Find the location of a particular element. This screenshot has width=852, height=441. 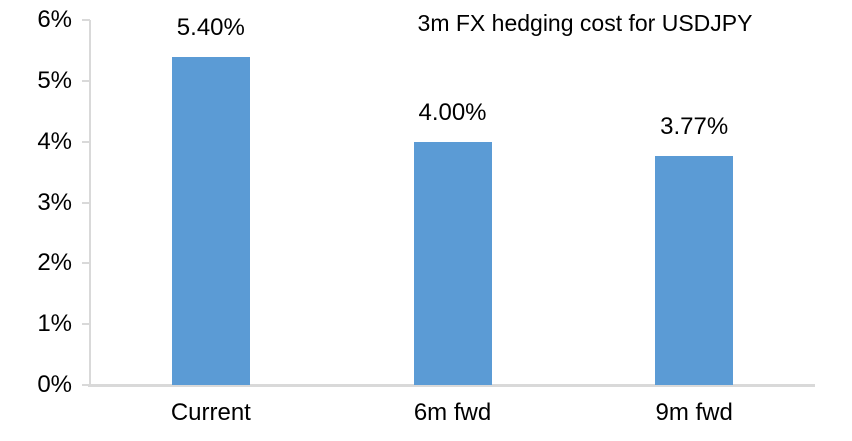

bar-9m-fwd is located at coordinates (694, 270).